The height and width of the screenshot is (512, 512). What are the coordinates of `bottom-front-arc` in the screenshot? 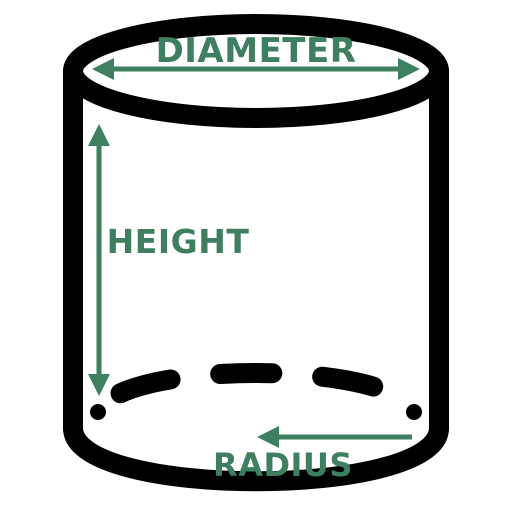 It's located at (256, 455).